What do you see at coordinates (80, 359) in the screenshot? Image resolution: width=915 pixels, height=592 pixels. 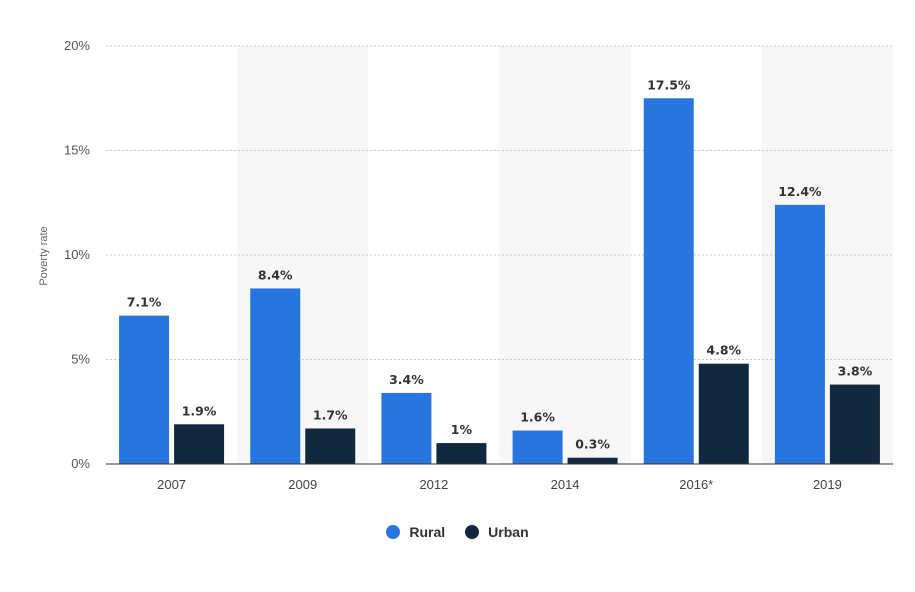 I see `y-tick-label: 5%` at bounding box center [80, 359].